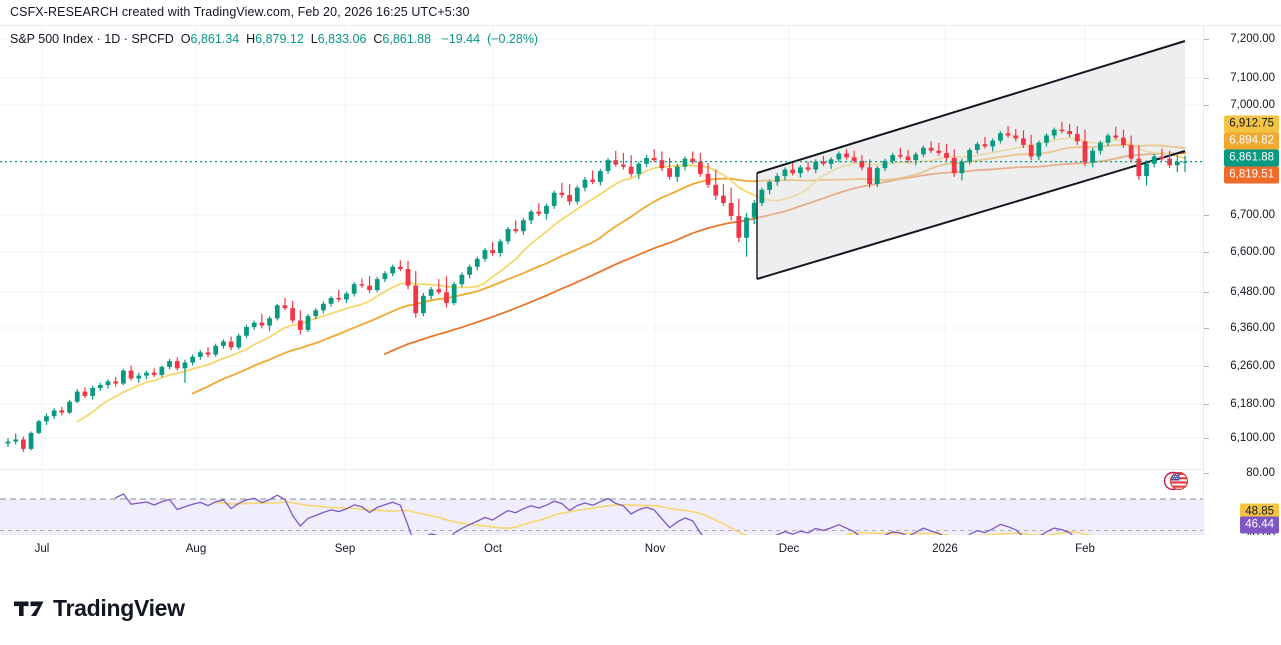  What do you see at coordinates (251, 39) in the screenshot?
I see `legend-high-label: H` at bounding box center [251, 39].